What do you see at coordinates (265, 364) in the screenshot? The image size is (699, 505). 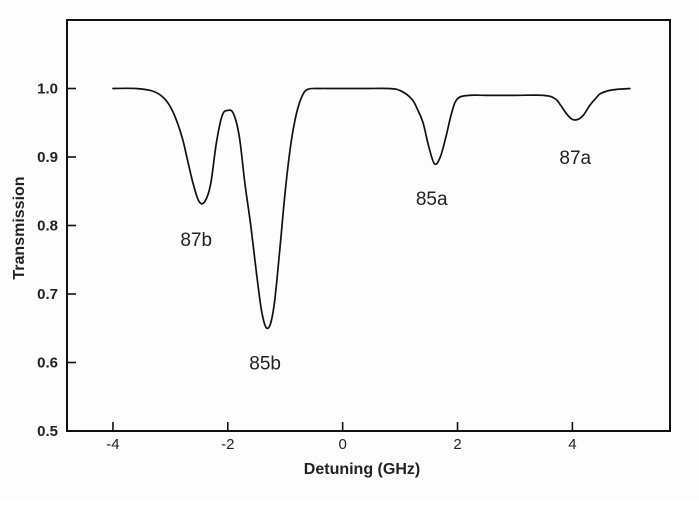 I see `peak-label-85b: 85b` at bounding box center [265, 364].